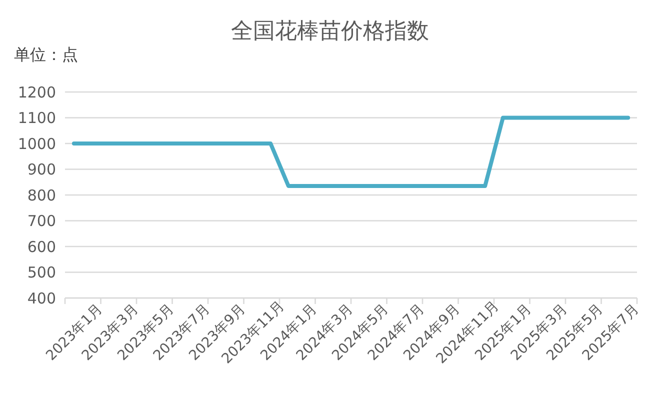  Describe the element at coordinates (41, 247) in the screenshot. I see `y-tick-label: 600` at that location.